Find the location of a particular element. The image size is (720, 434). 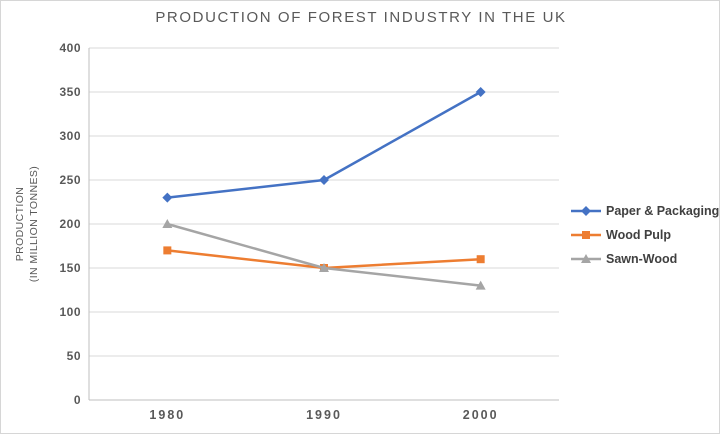

legend-item: Wood Pulp is located at coordinates (645, 235).